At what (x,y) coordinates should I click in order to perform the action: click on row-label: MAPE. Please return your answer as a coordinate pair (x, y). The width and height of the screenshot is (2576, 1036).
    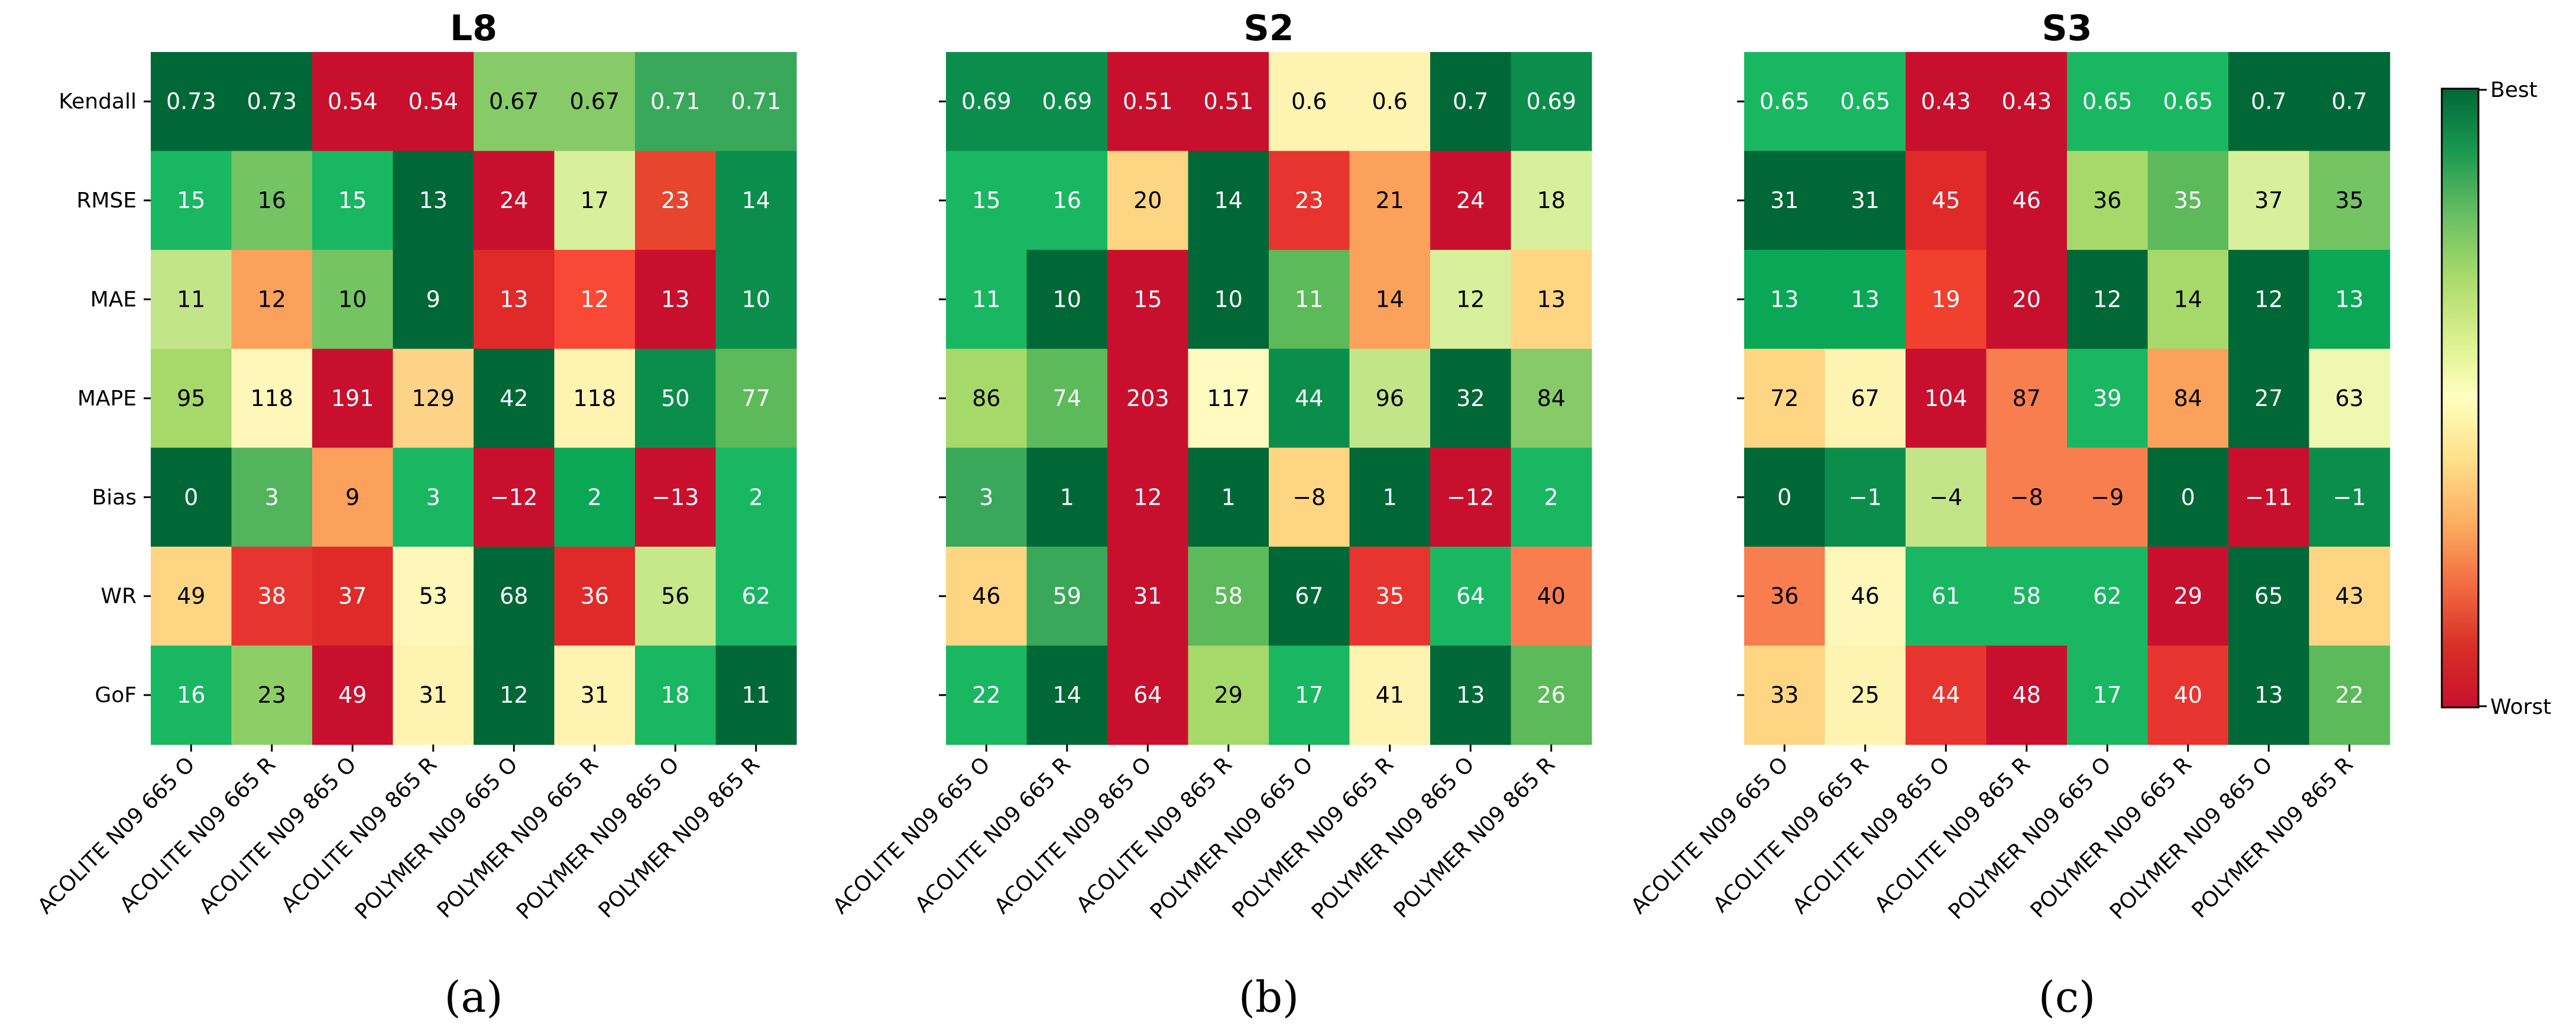
    Looking at the image, I should click on (107, 399).